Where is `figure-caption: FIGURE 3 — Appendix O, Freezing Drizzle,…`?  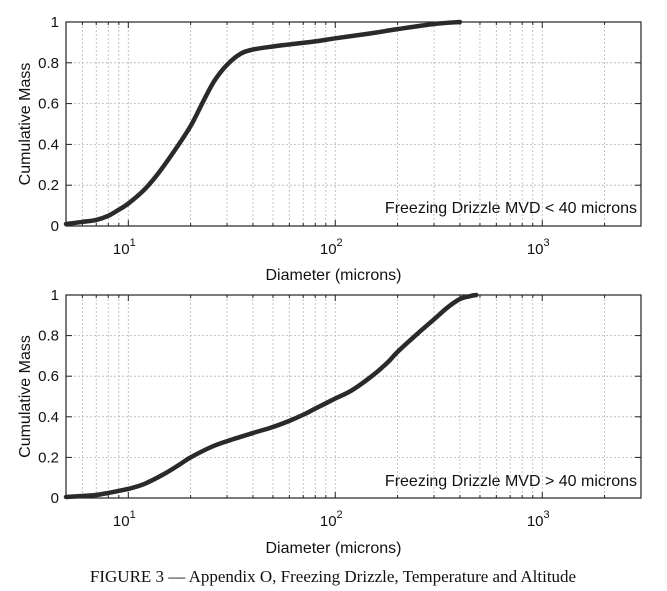 figure-caption: FIGURE 3 — Appendix O, Freezing Drizzle,… is located at coordinates (333, 576).